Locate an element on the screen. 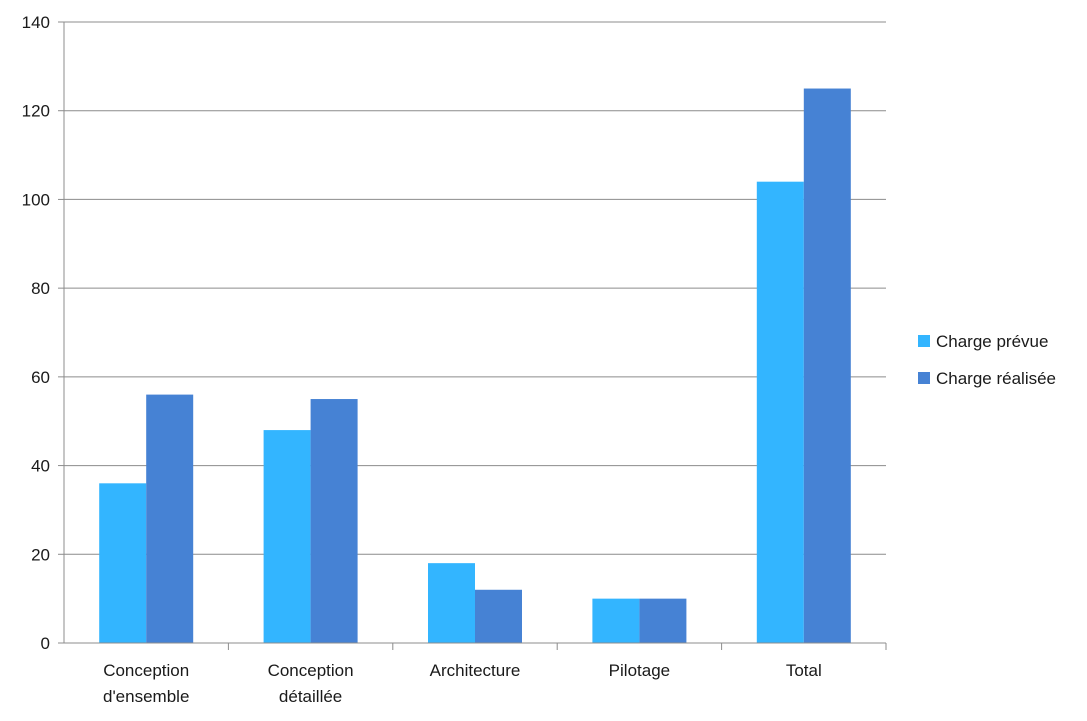 This screenshot has width=1087, height=721. legend-label: Charge prévue is located at coordinates (992, 341).